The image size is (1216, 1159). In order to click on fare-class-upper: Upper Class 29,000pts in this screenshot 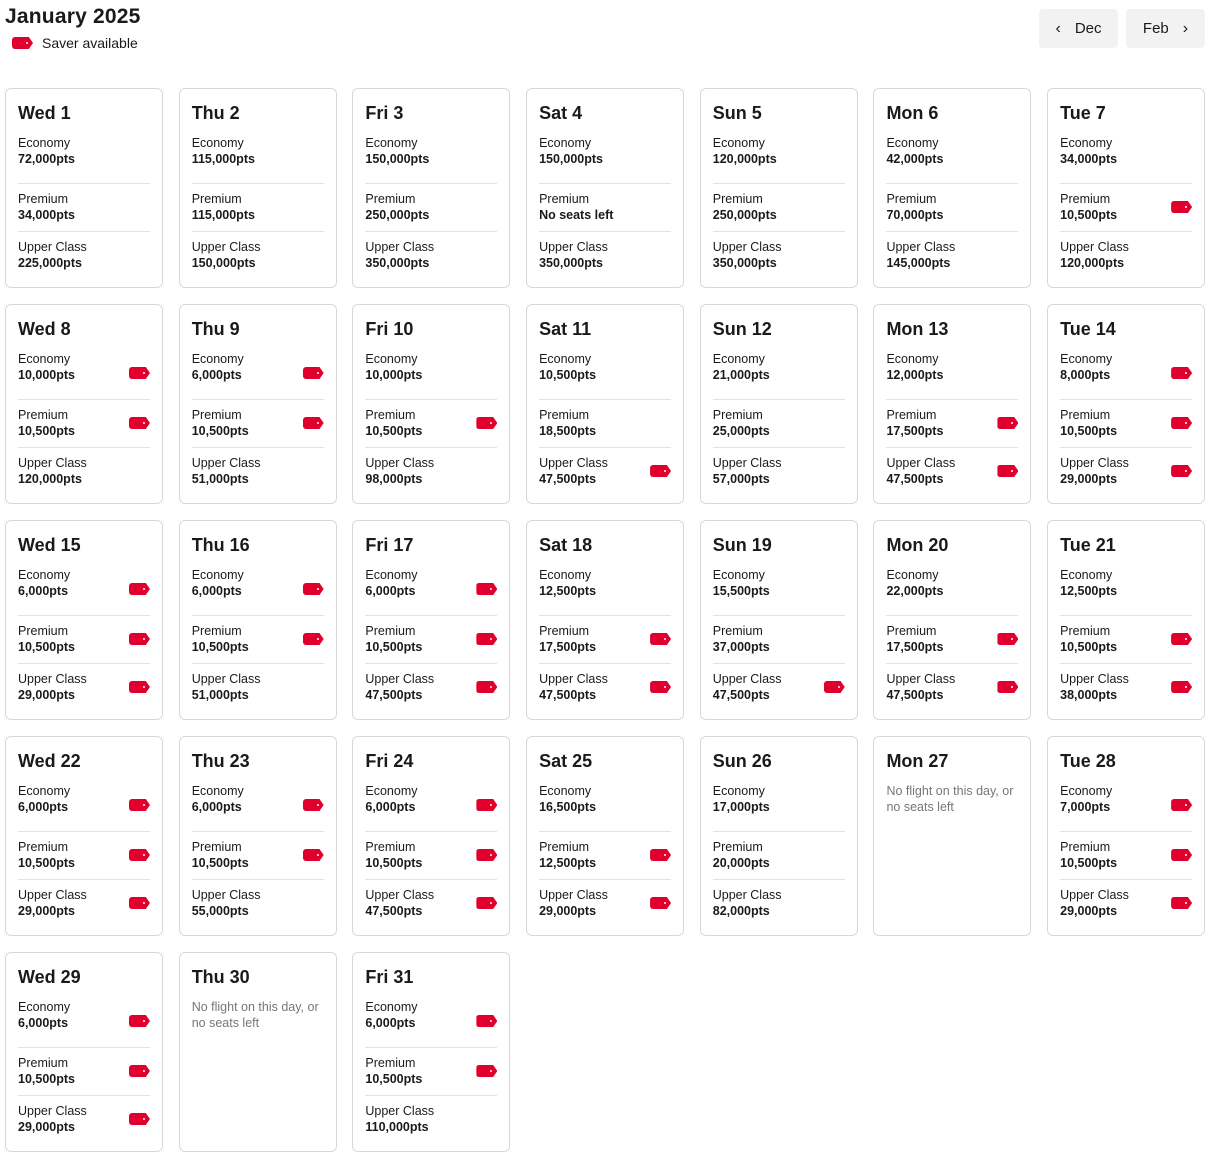, I will do `click(84, 903)`.